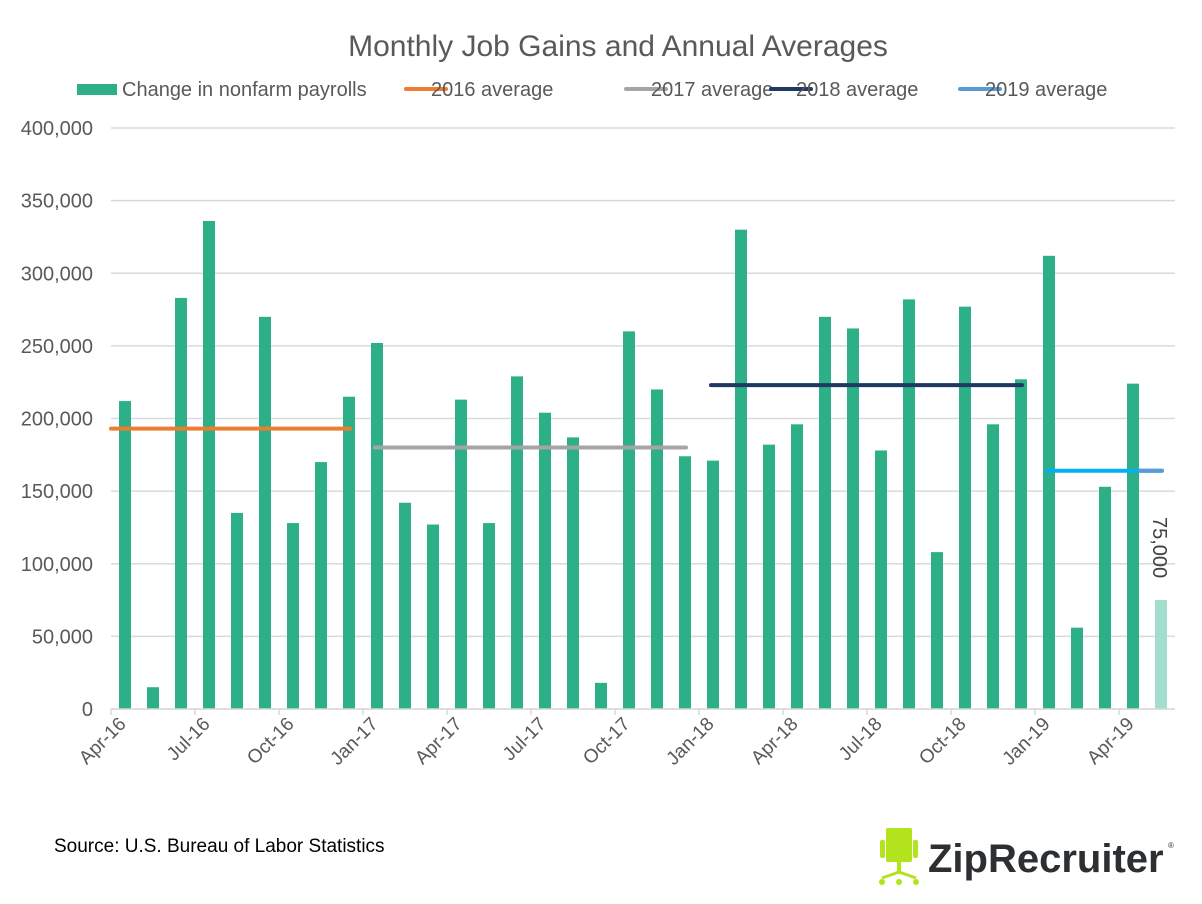 Image resolution: width=1202 pixels, height=904 pixels. I want to click on x-tick-label: Oct-17, so click(606, 741).